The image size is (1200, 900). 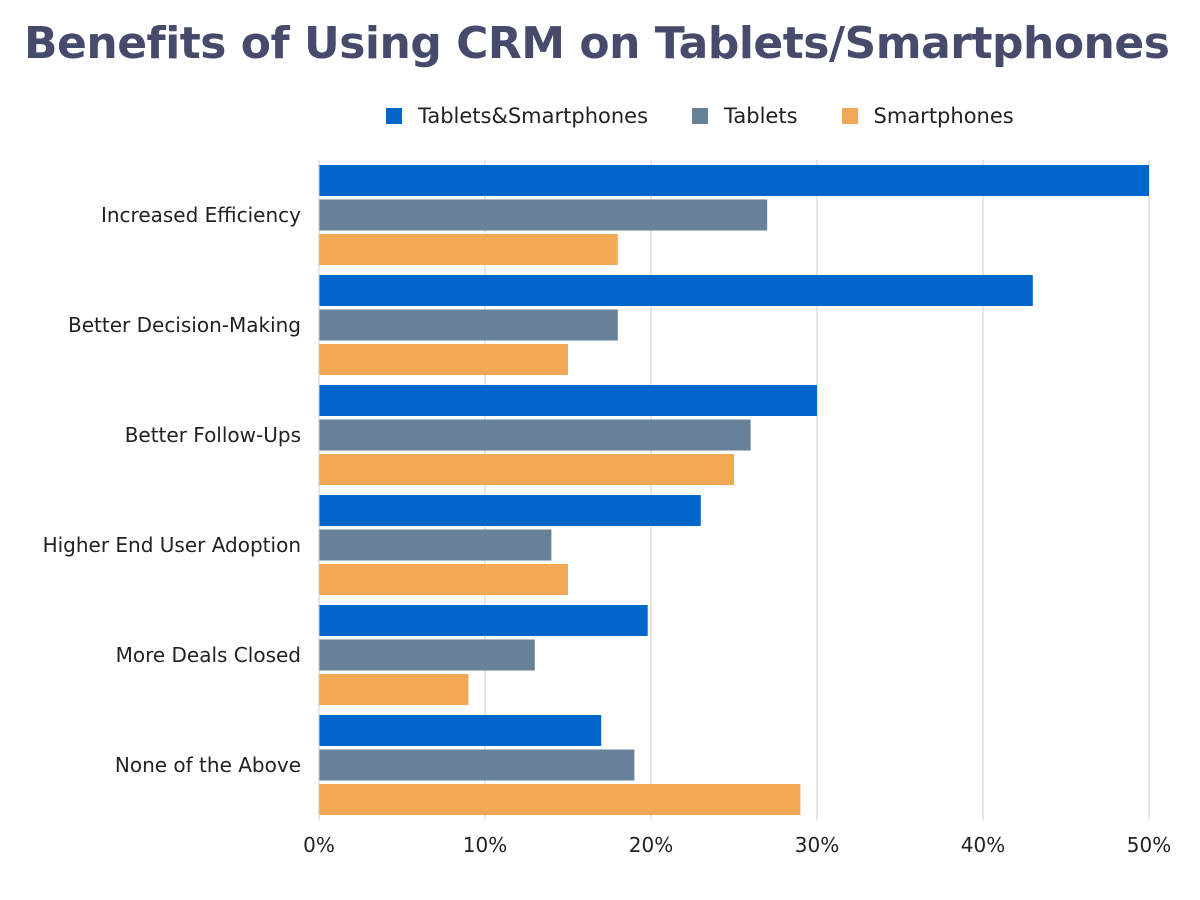 I want to click on bar-better-decision-making-tablets-and-smartphones, so click(x=676, y=290).